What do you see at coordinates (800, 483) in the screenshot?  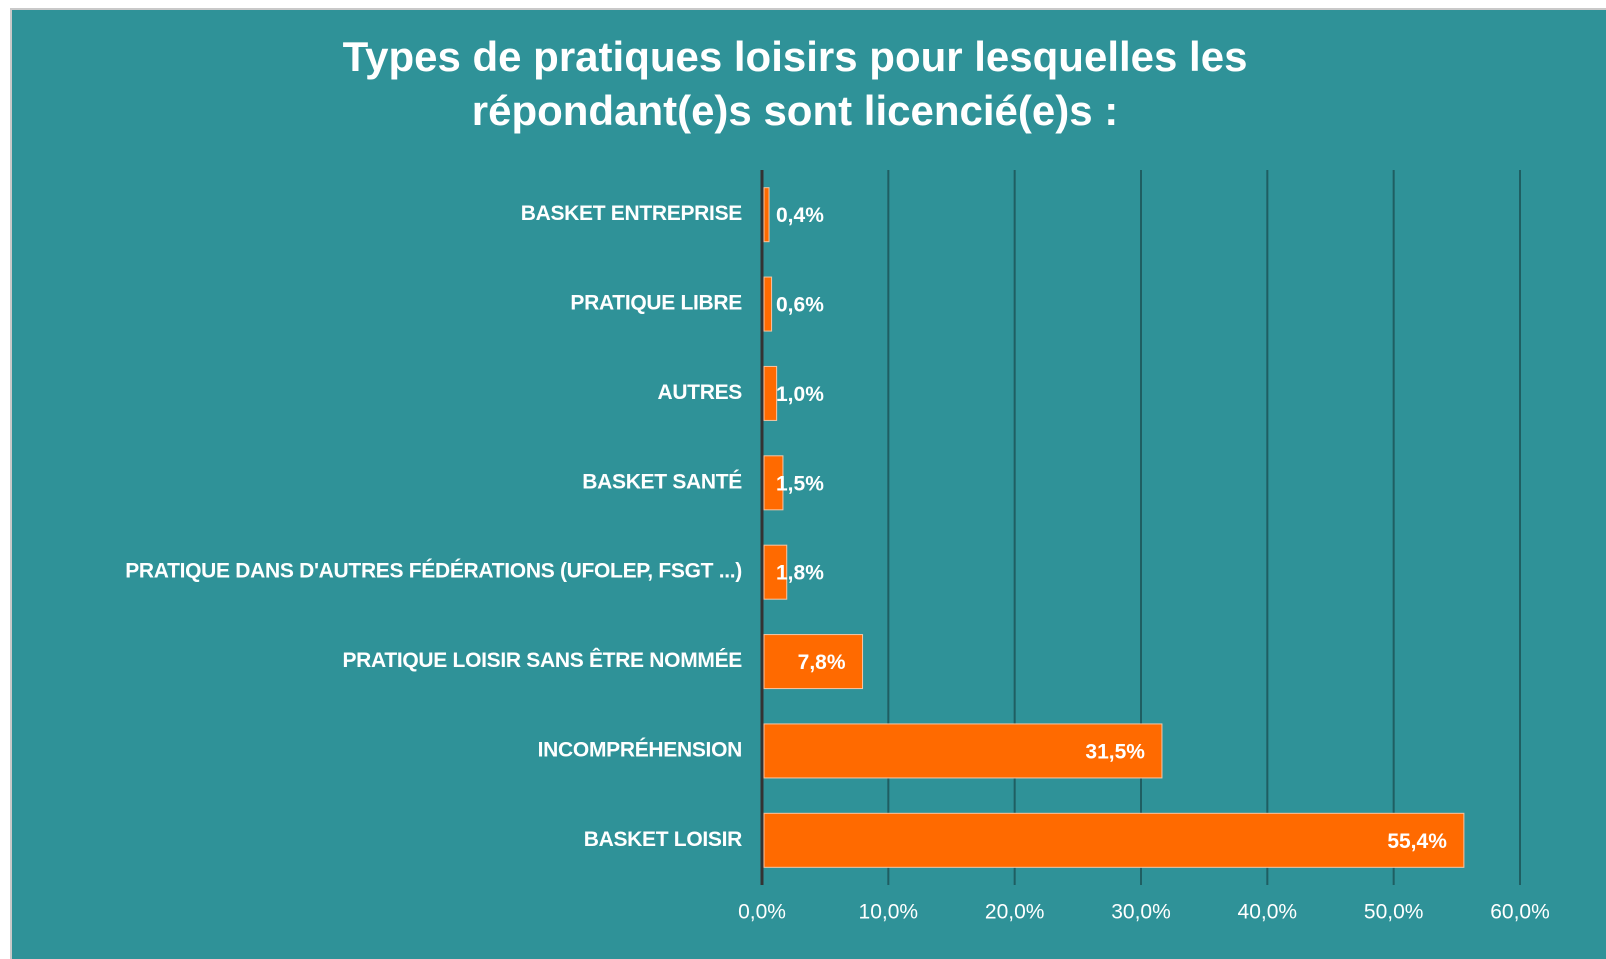 I see `data-label: 1,5%` at bounding box center [800, 483].